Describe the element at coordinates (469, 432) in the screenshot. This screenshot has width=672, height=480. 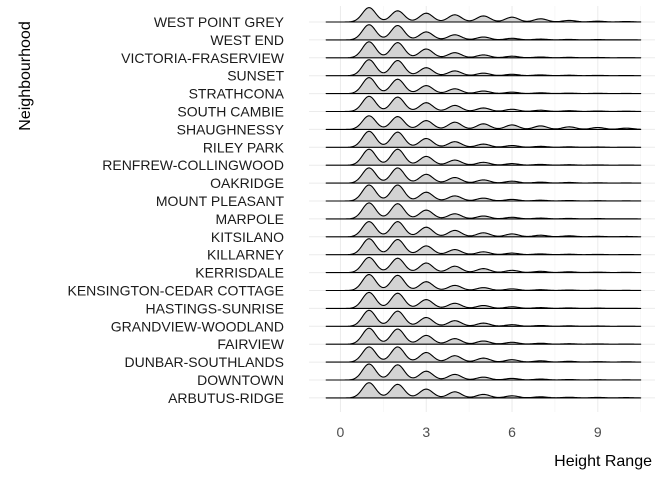
I see `x-tick-labels: 0 3 6 9` at that location.